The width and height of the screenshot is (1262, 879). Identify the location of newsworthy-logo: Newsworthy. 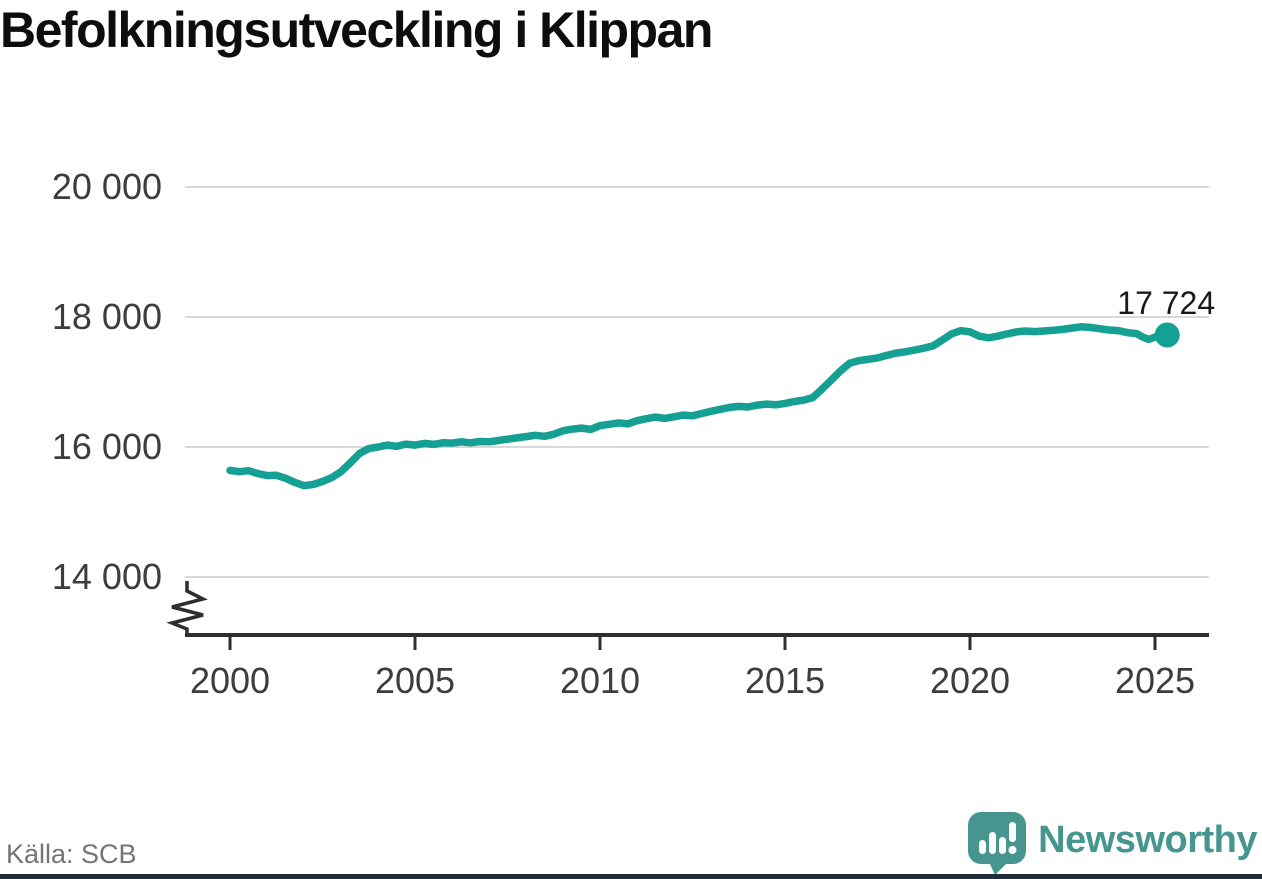
(1112, 843).